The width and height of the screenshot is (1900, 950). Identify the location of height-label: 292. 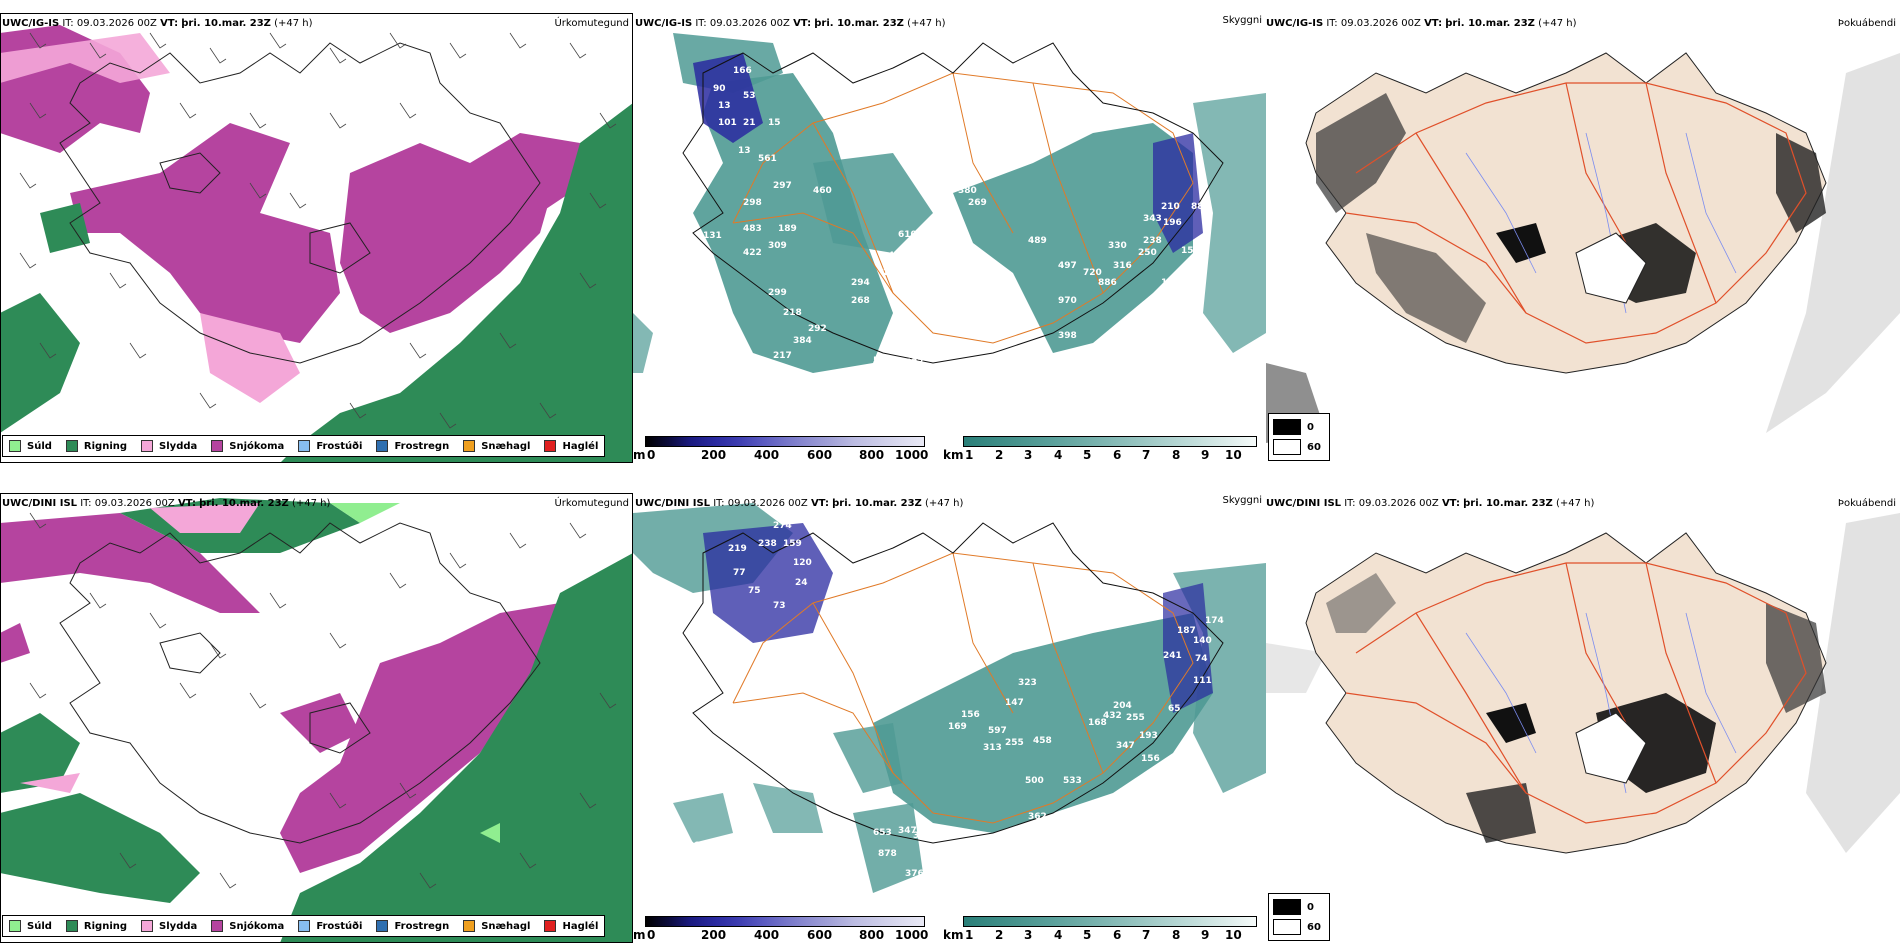
(817, 329).